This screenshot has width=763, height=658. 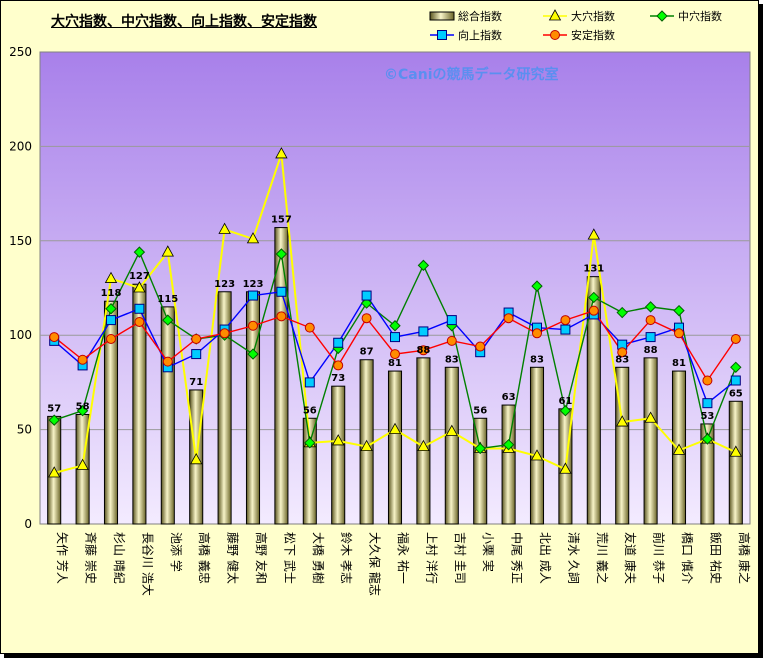 I want to click on x-tick-label: 北出 成人, so click(x=545, y=558).